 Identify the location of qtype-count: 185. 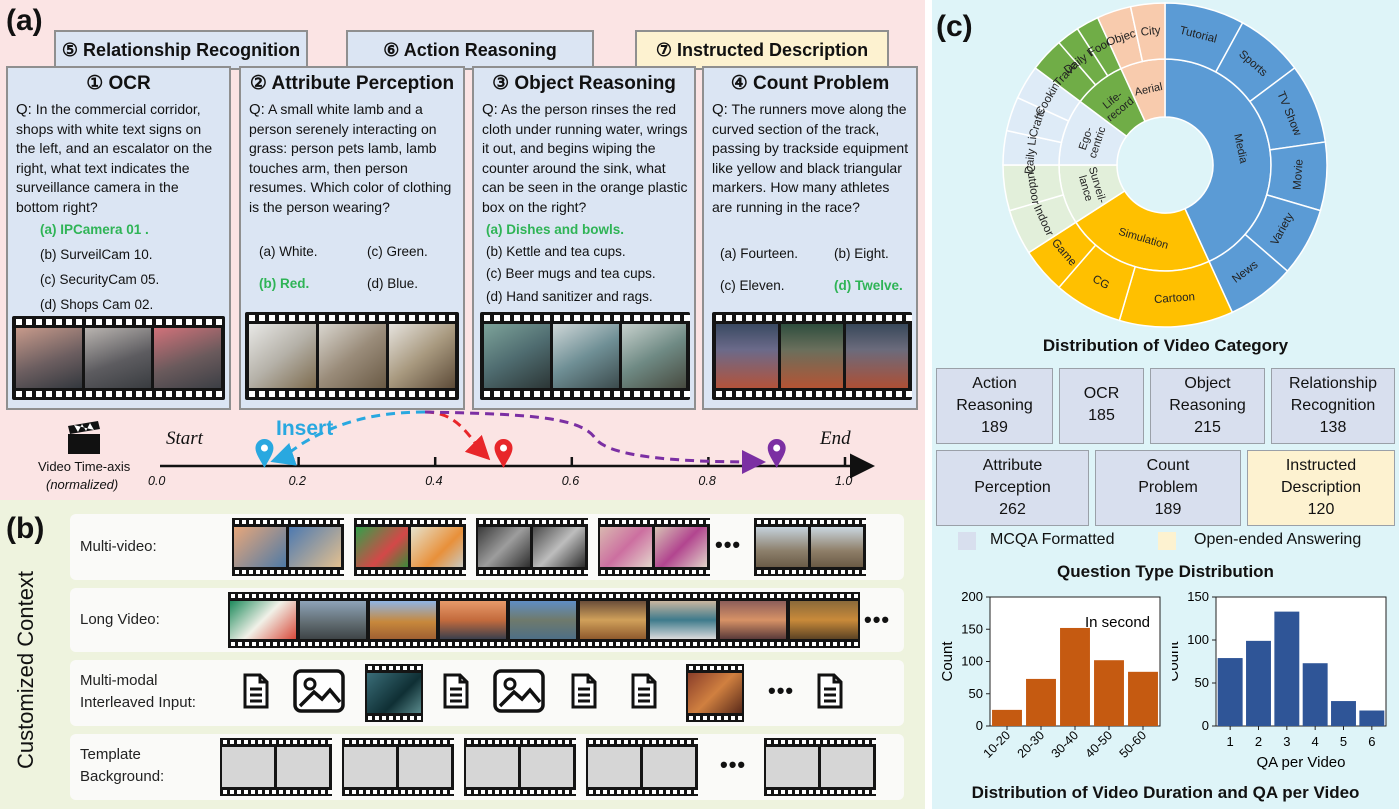
(1101, 415).